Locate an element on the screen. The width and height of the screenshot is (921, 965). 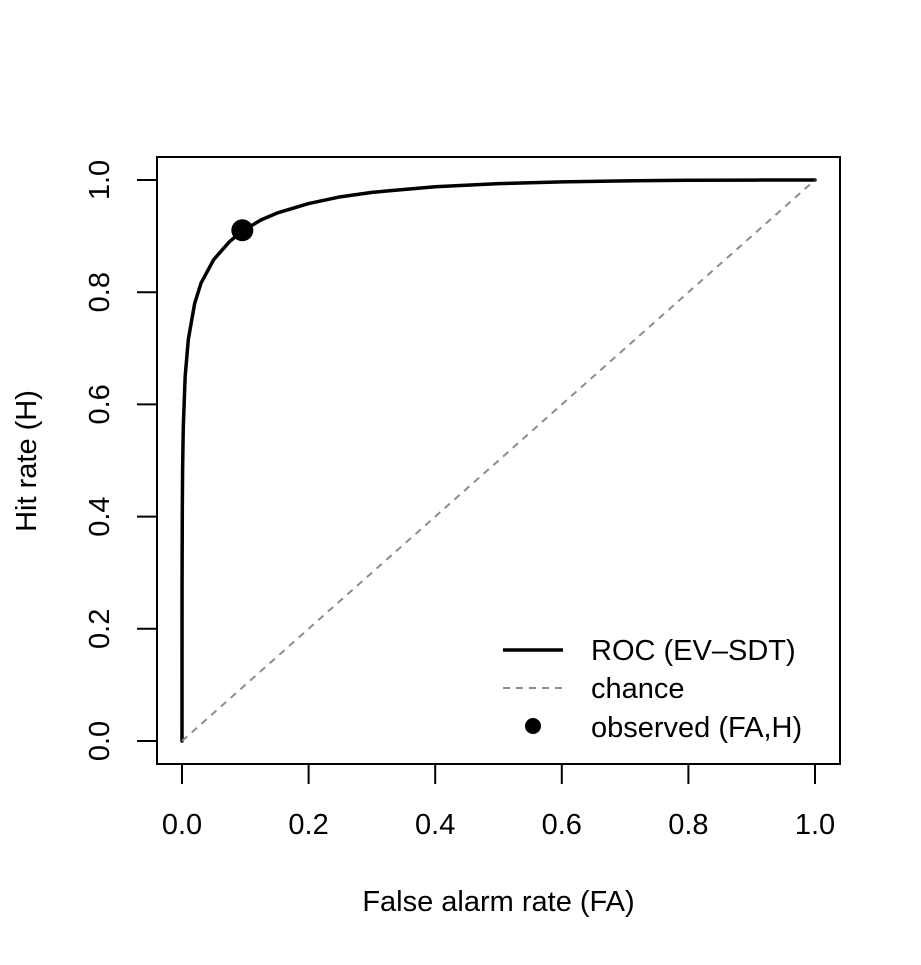
legend-roc-label: ROC (EV–SDT) is located at coordinates (693, 651).